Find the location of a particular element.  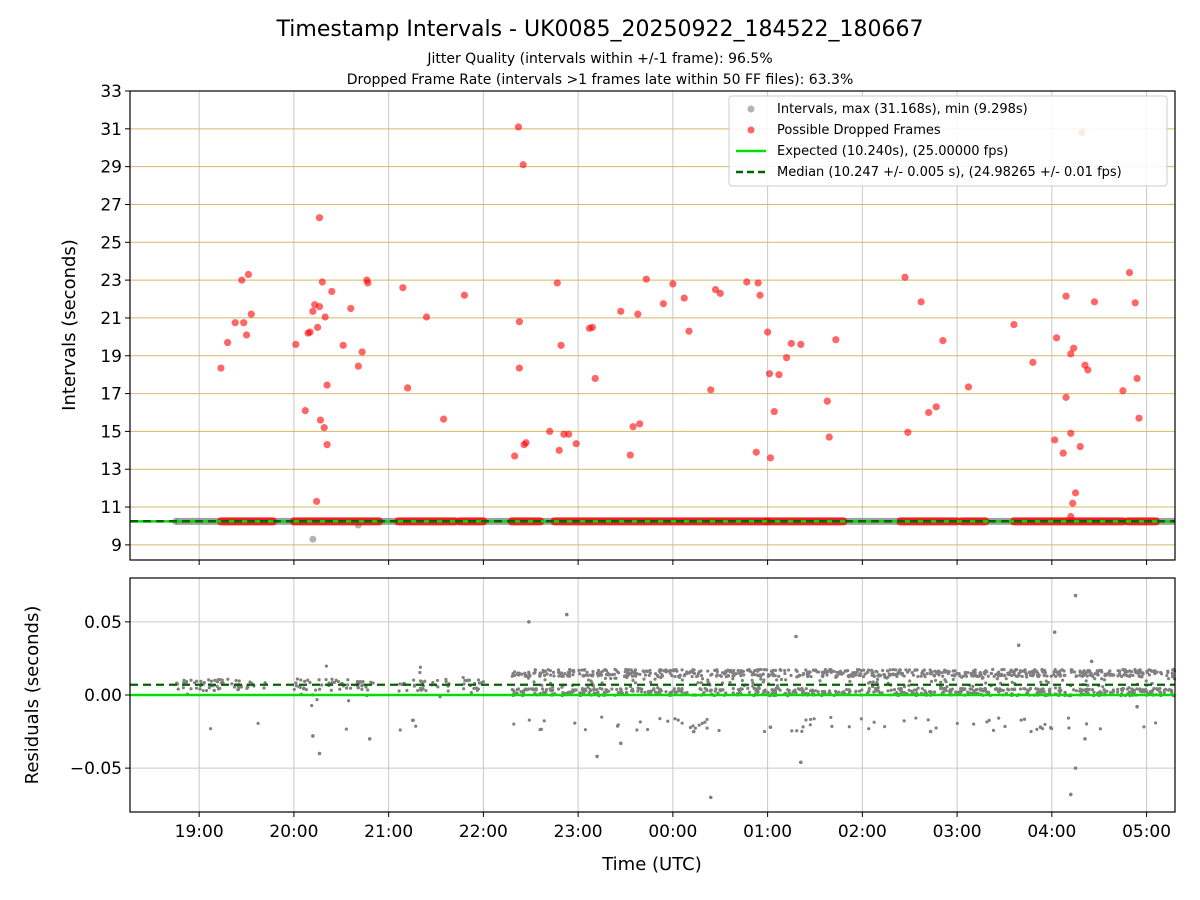

top-y-tick-label: 33 is located at coordinates (111, 92).